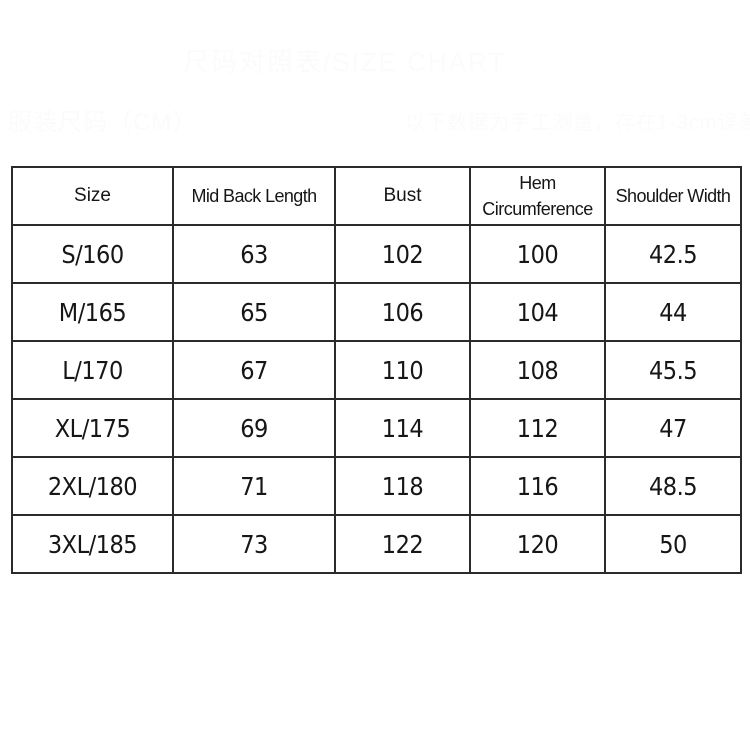 The image size is (750, 750). Describe the element at coordinates (672, 543) in the screenshot. I see `cell-shoulder-width: 50` at that location.